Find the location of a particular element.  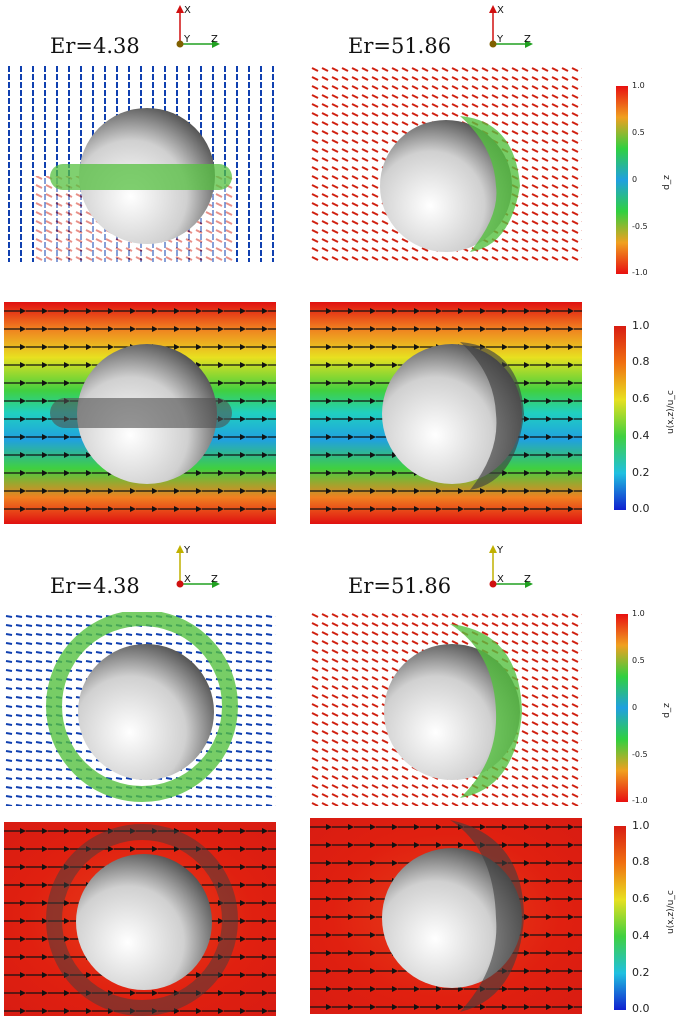

velocity-field-panel-row2-right is located at coordinates (446, 916).